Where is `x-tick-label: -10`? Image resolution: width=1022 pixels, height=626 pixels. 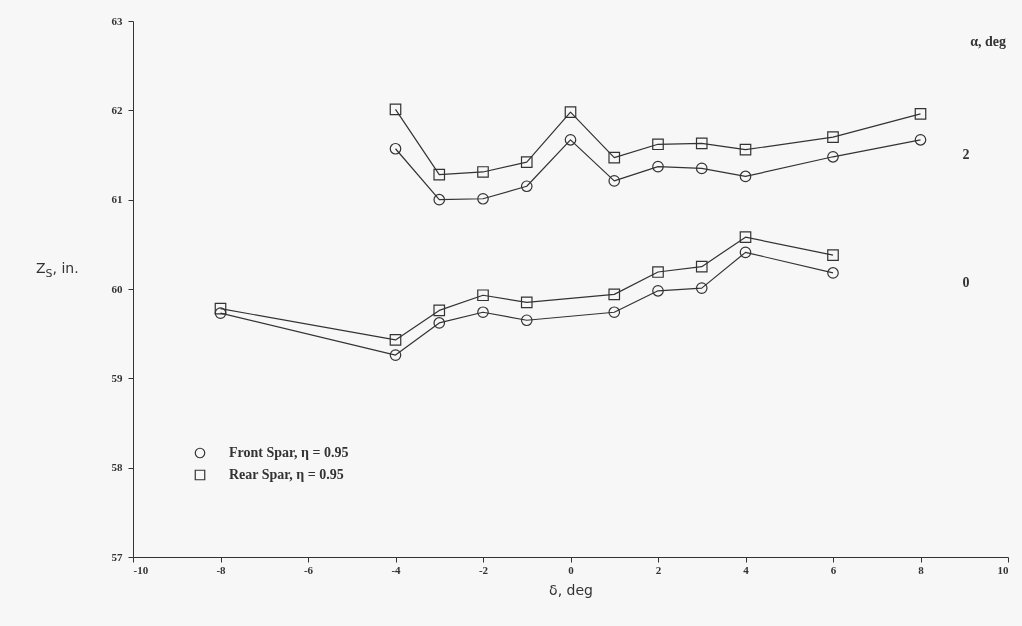 x-tick-label: -10 is located at coordinates (141, 569).